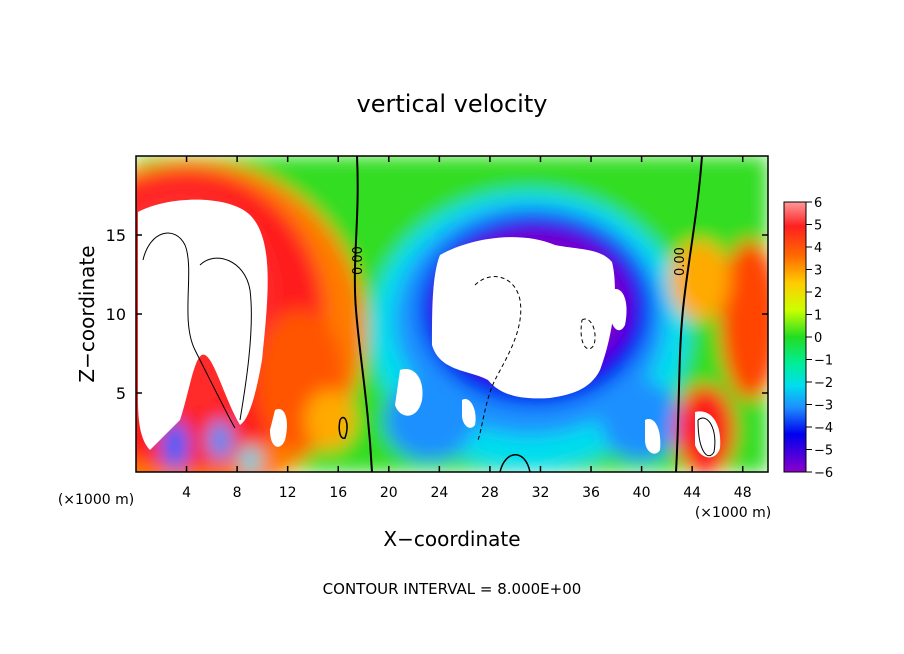 The height and width of the screenshot is (654, 904). Describe the element at coordinates (389, 493) in the screenshot. I see `x-tick-label: 20` at that location.